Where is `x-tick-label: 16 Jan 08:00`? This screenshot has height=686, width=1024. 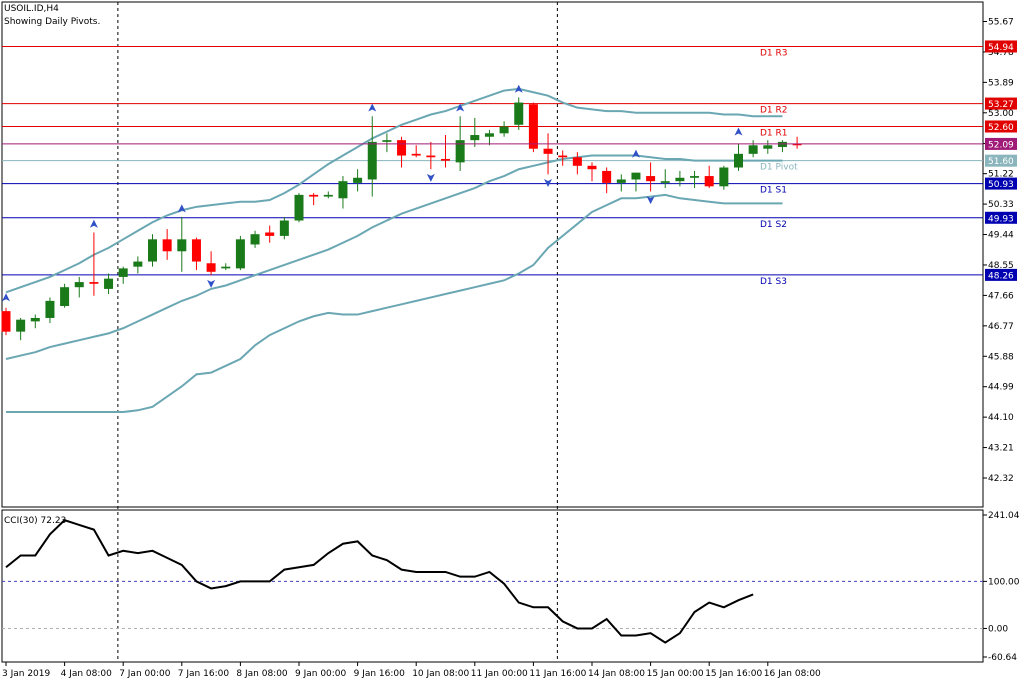 x-tick-label: 16 Jan 08:00 is located at coordinates (792, 674).